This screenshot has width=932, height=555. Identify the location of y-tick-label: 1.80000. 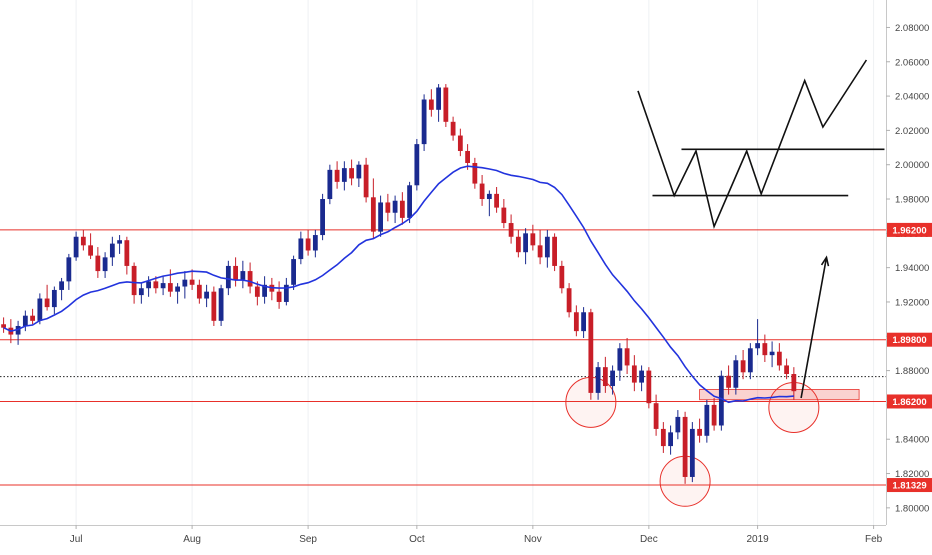
(912, 508).